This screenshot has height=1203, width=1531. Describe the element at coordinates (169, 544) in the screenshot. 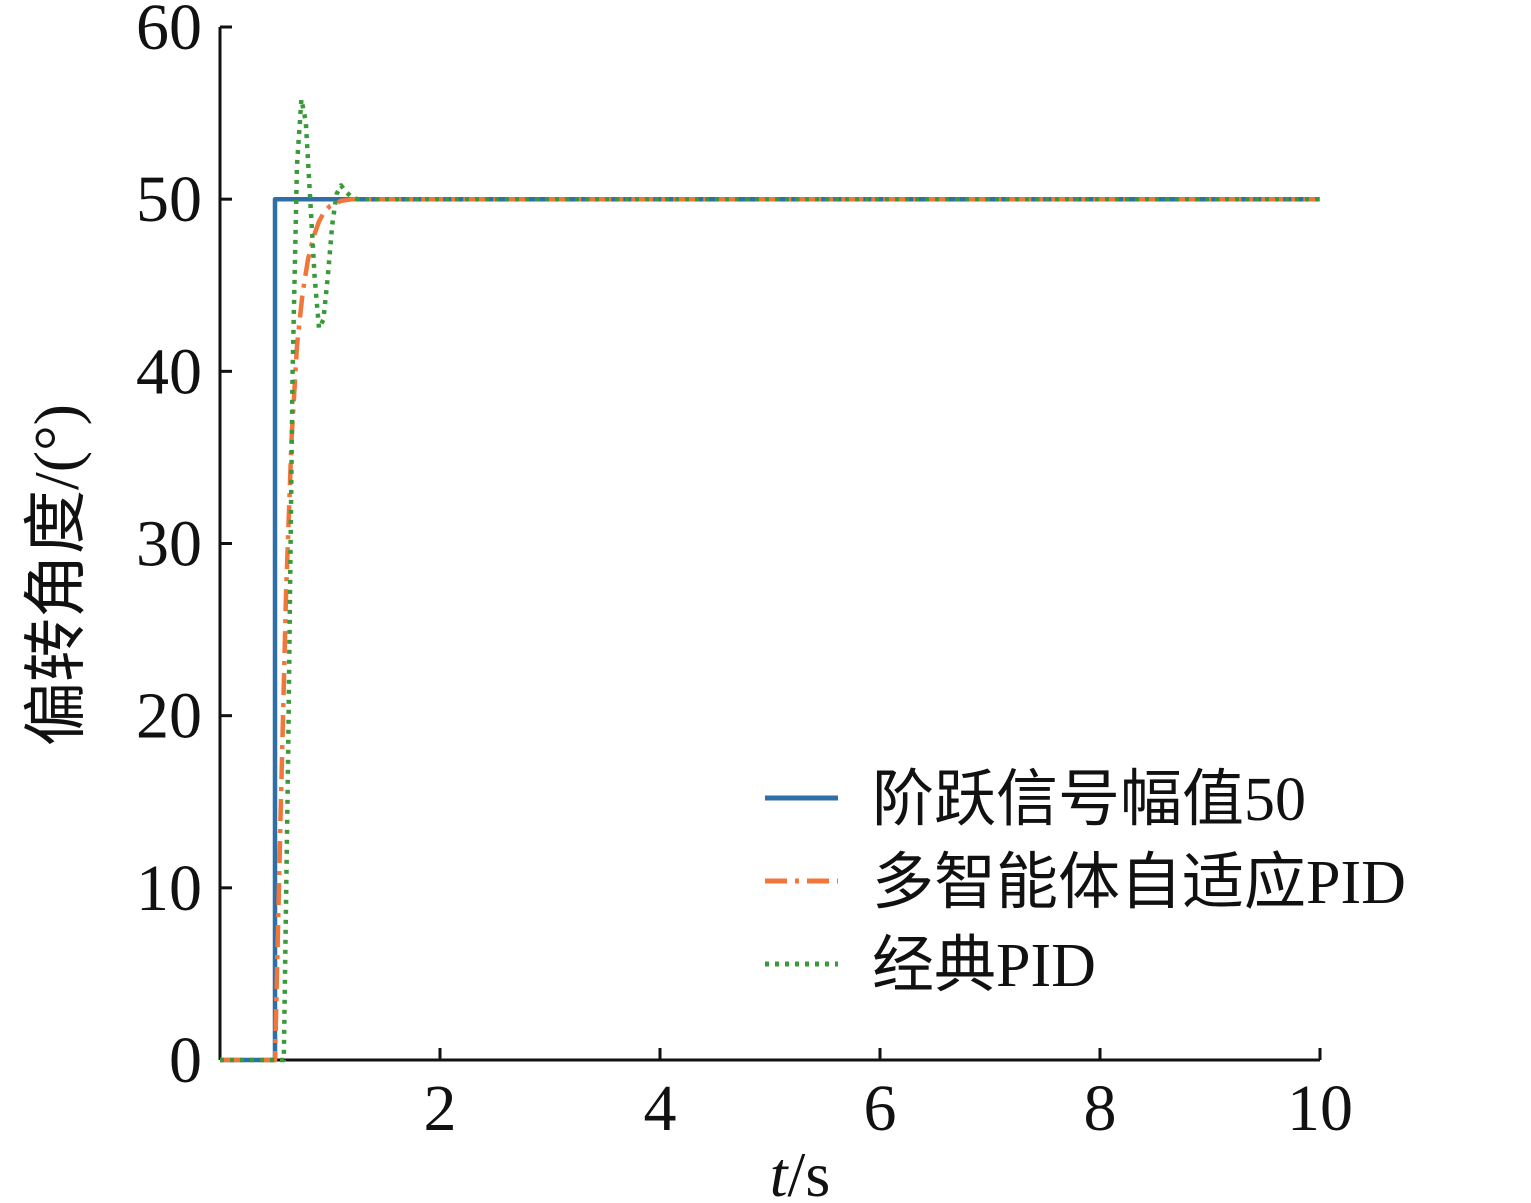

I see `y-tick-label: 30` at that location.